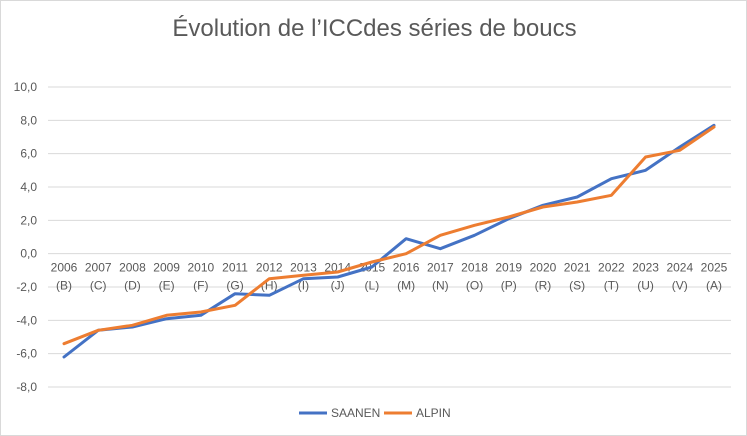  I want to click on x-tick-label: 2018, so click(474, 268).